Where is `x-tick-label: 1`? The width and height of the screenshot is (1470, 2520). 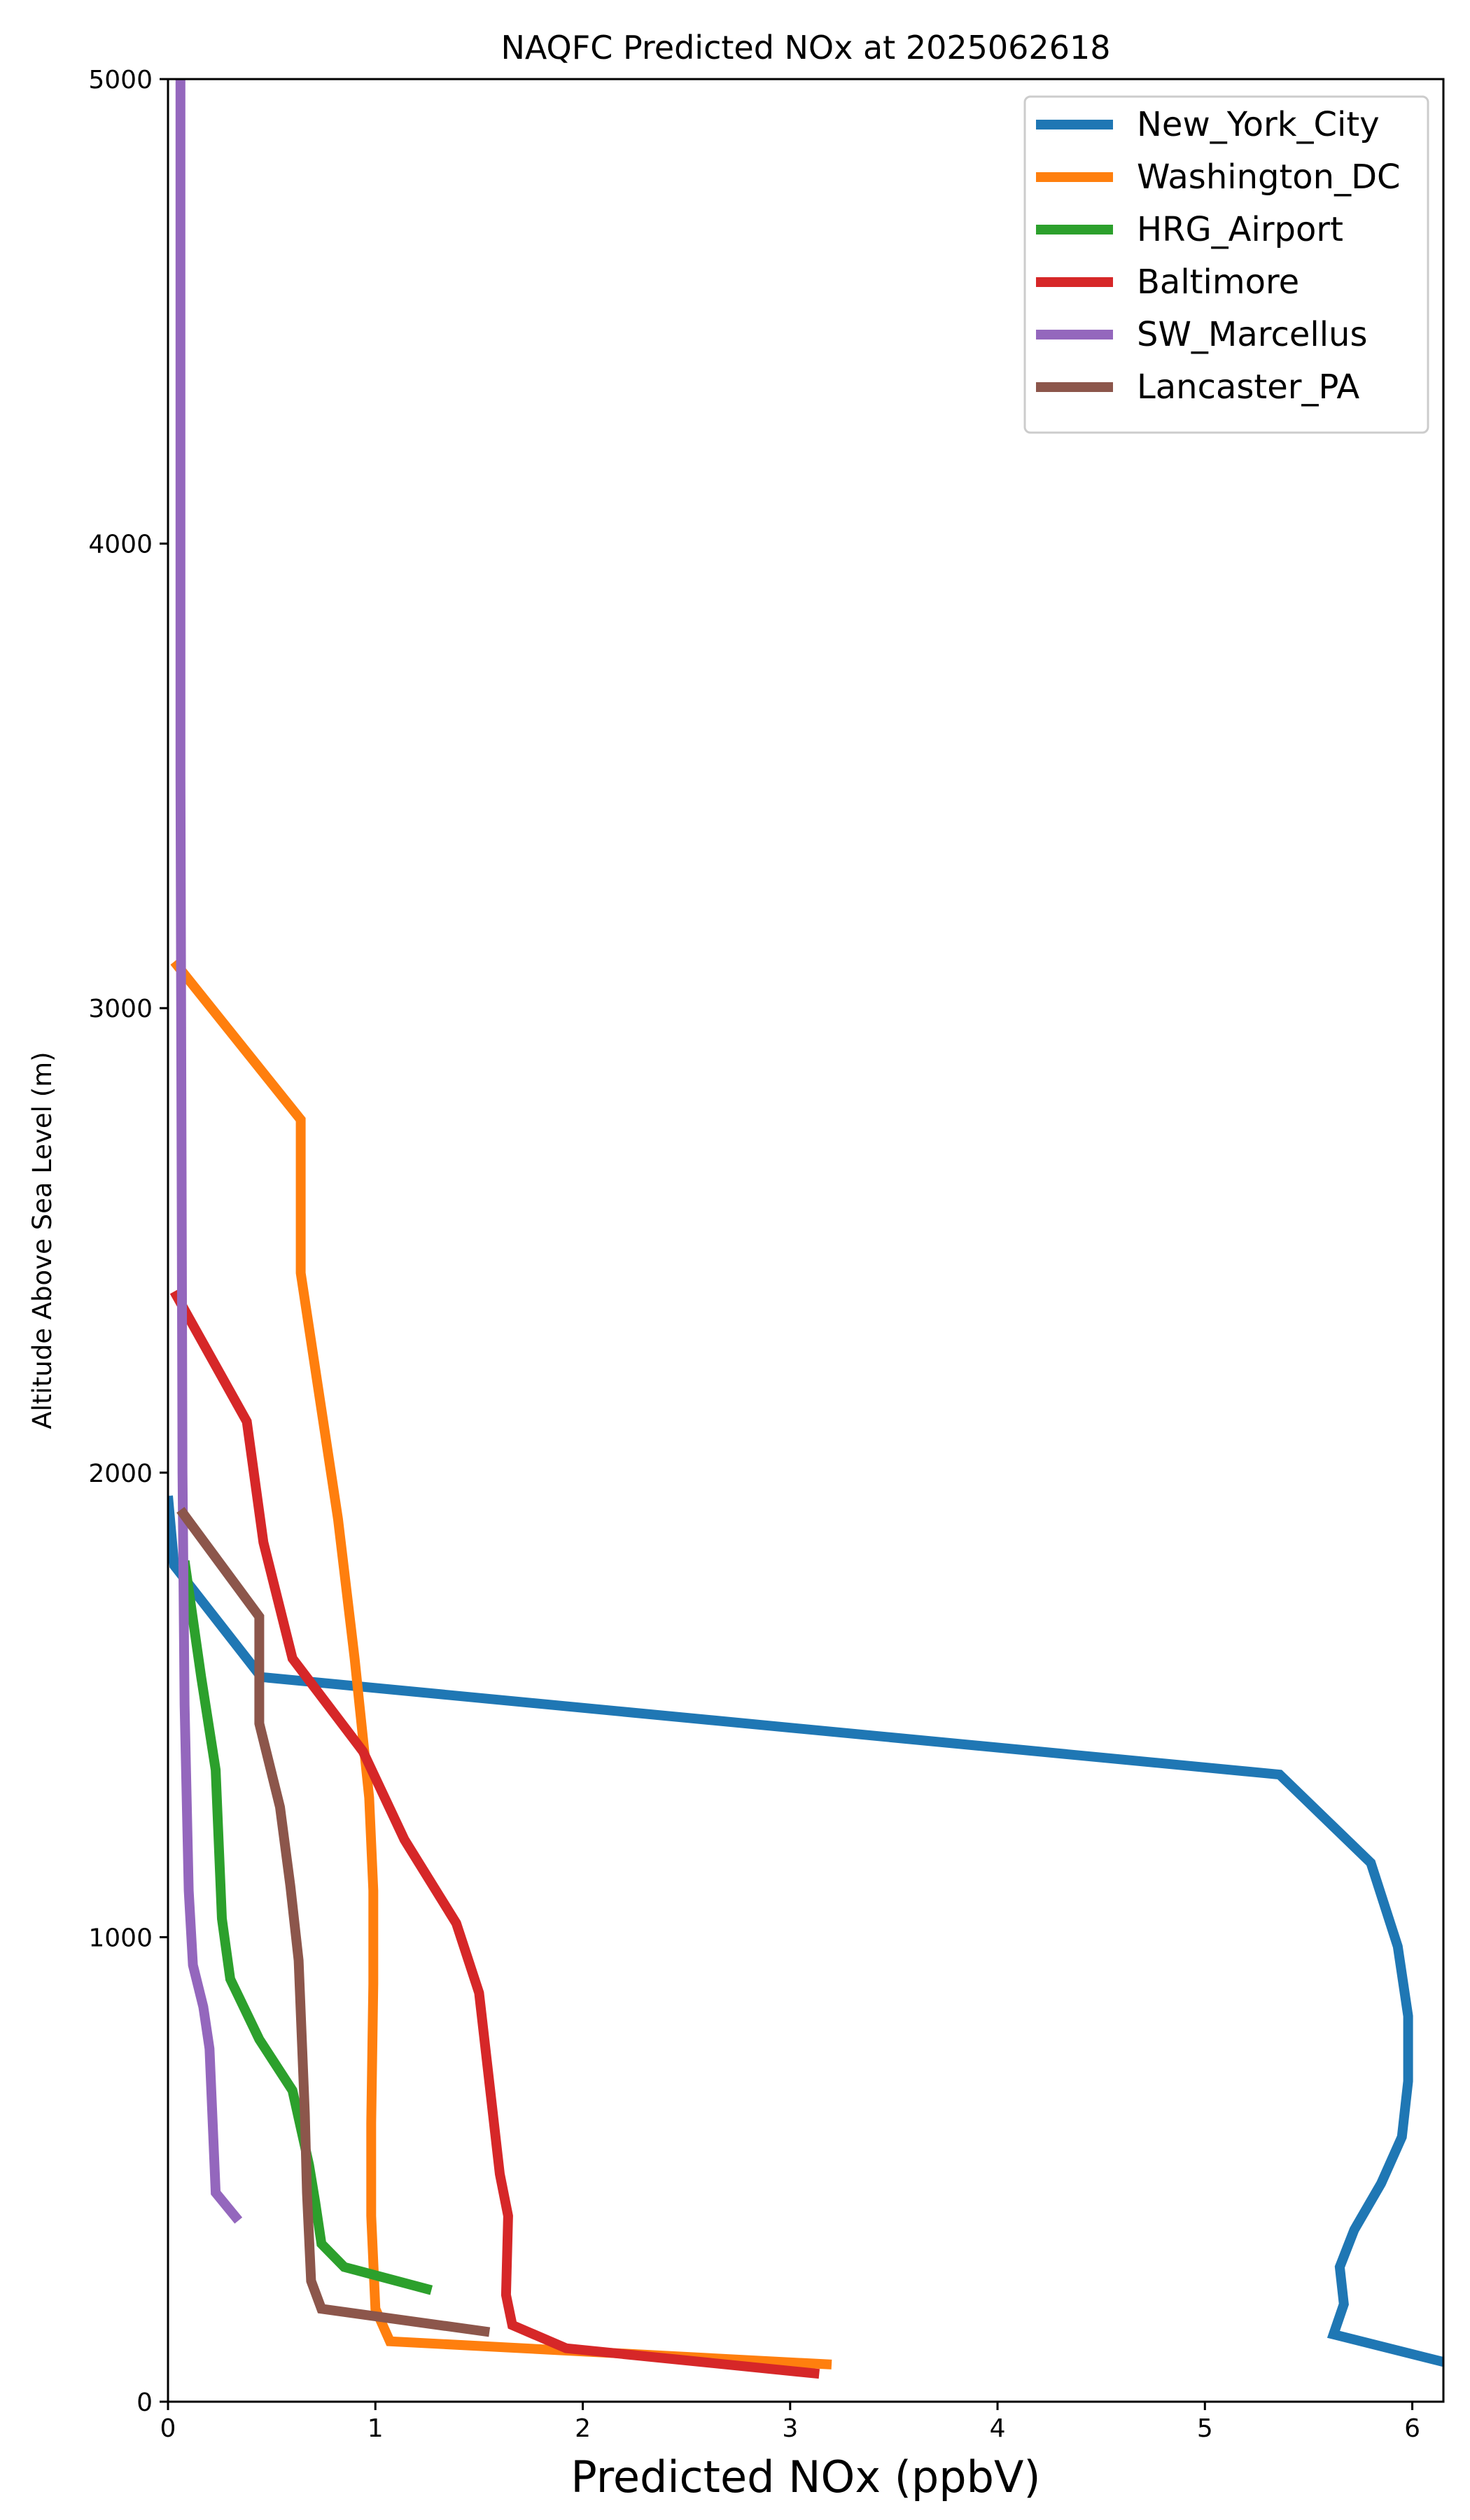 x-tick-label: 1 is located at coordinates (376, 2428).